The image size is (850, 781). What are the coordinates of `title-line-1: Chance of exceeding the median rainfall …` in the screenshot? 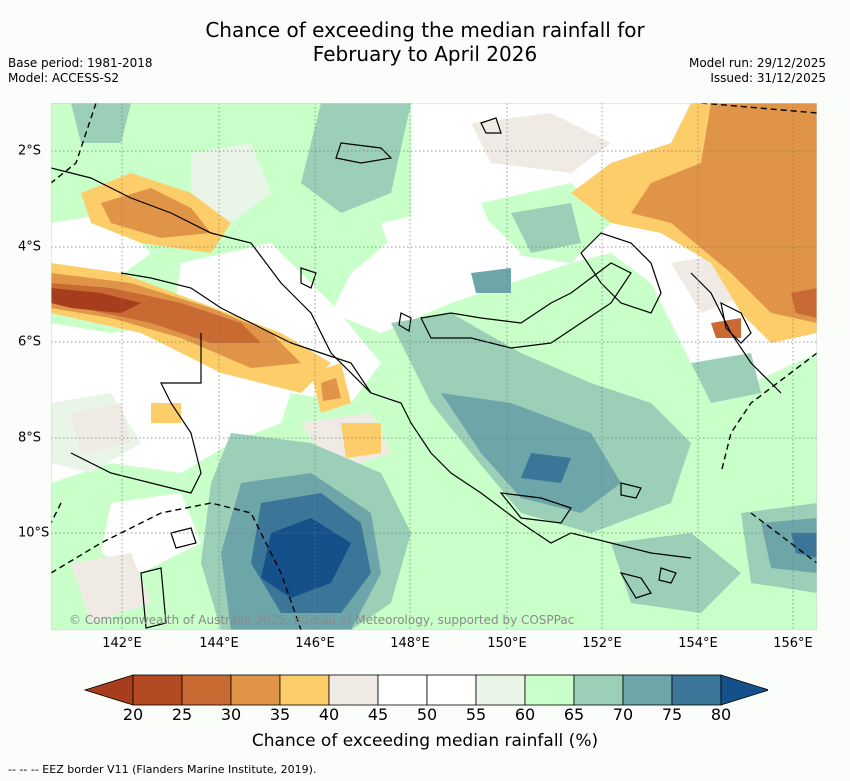 It's located at (425, 30).